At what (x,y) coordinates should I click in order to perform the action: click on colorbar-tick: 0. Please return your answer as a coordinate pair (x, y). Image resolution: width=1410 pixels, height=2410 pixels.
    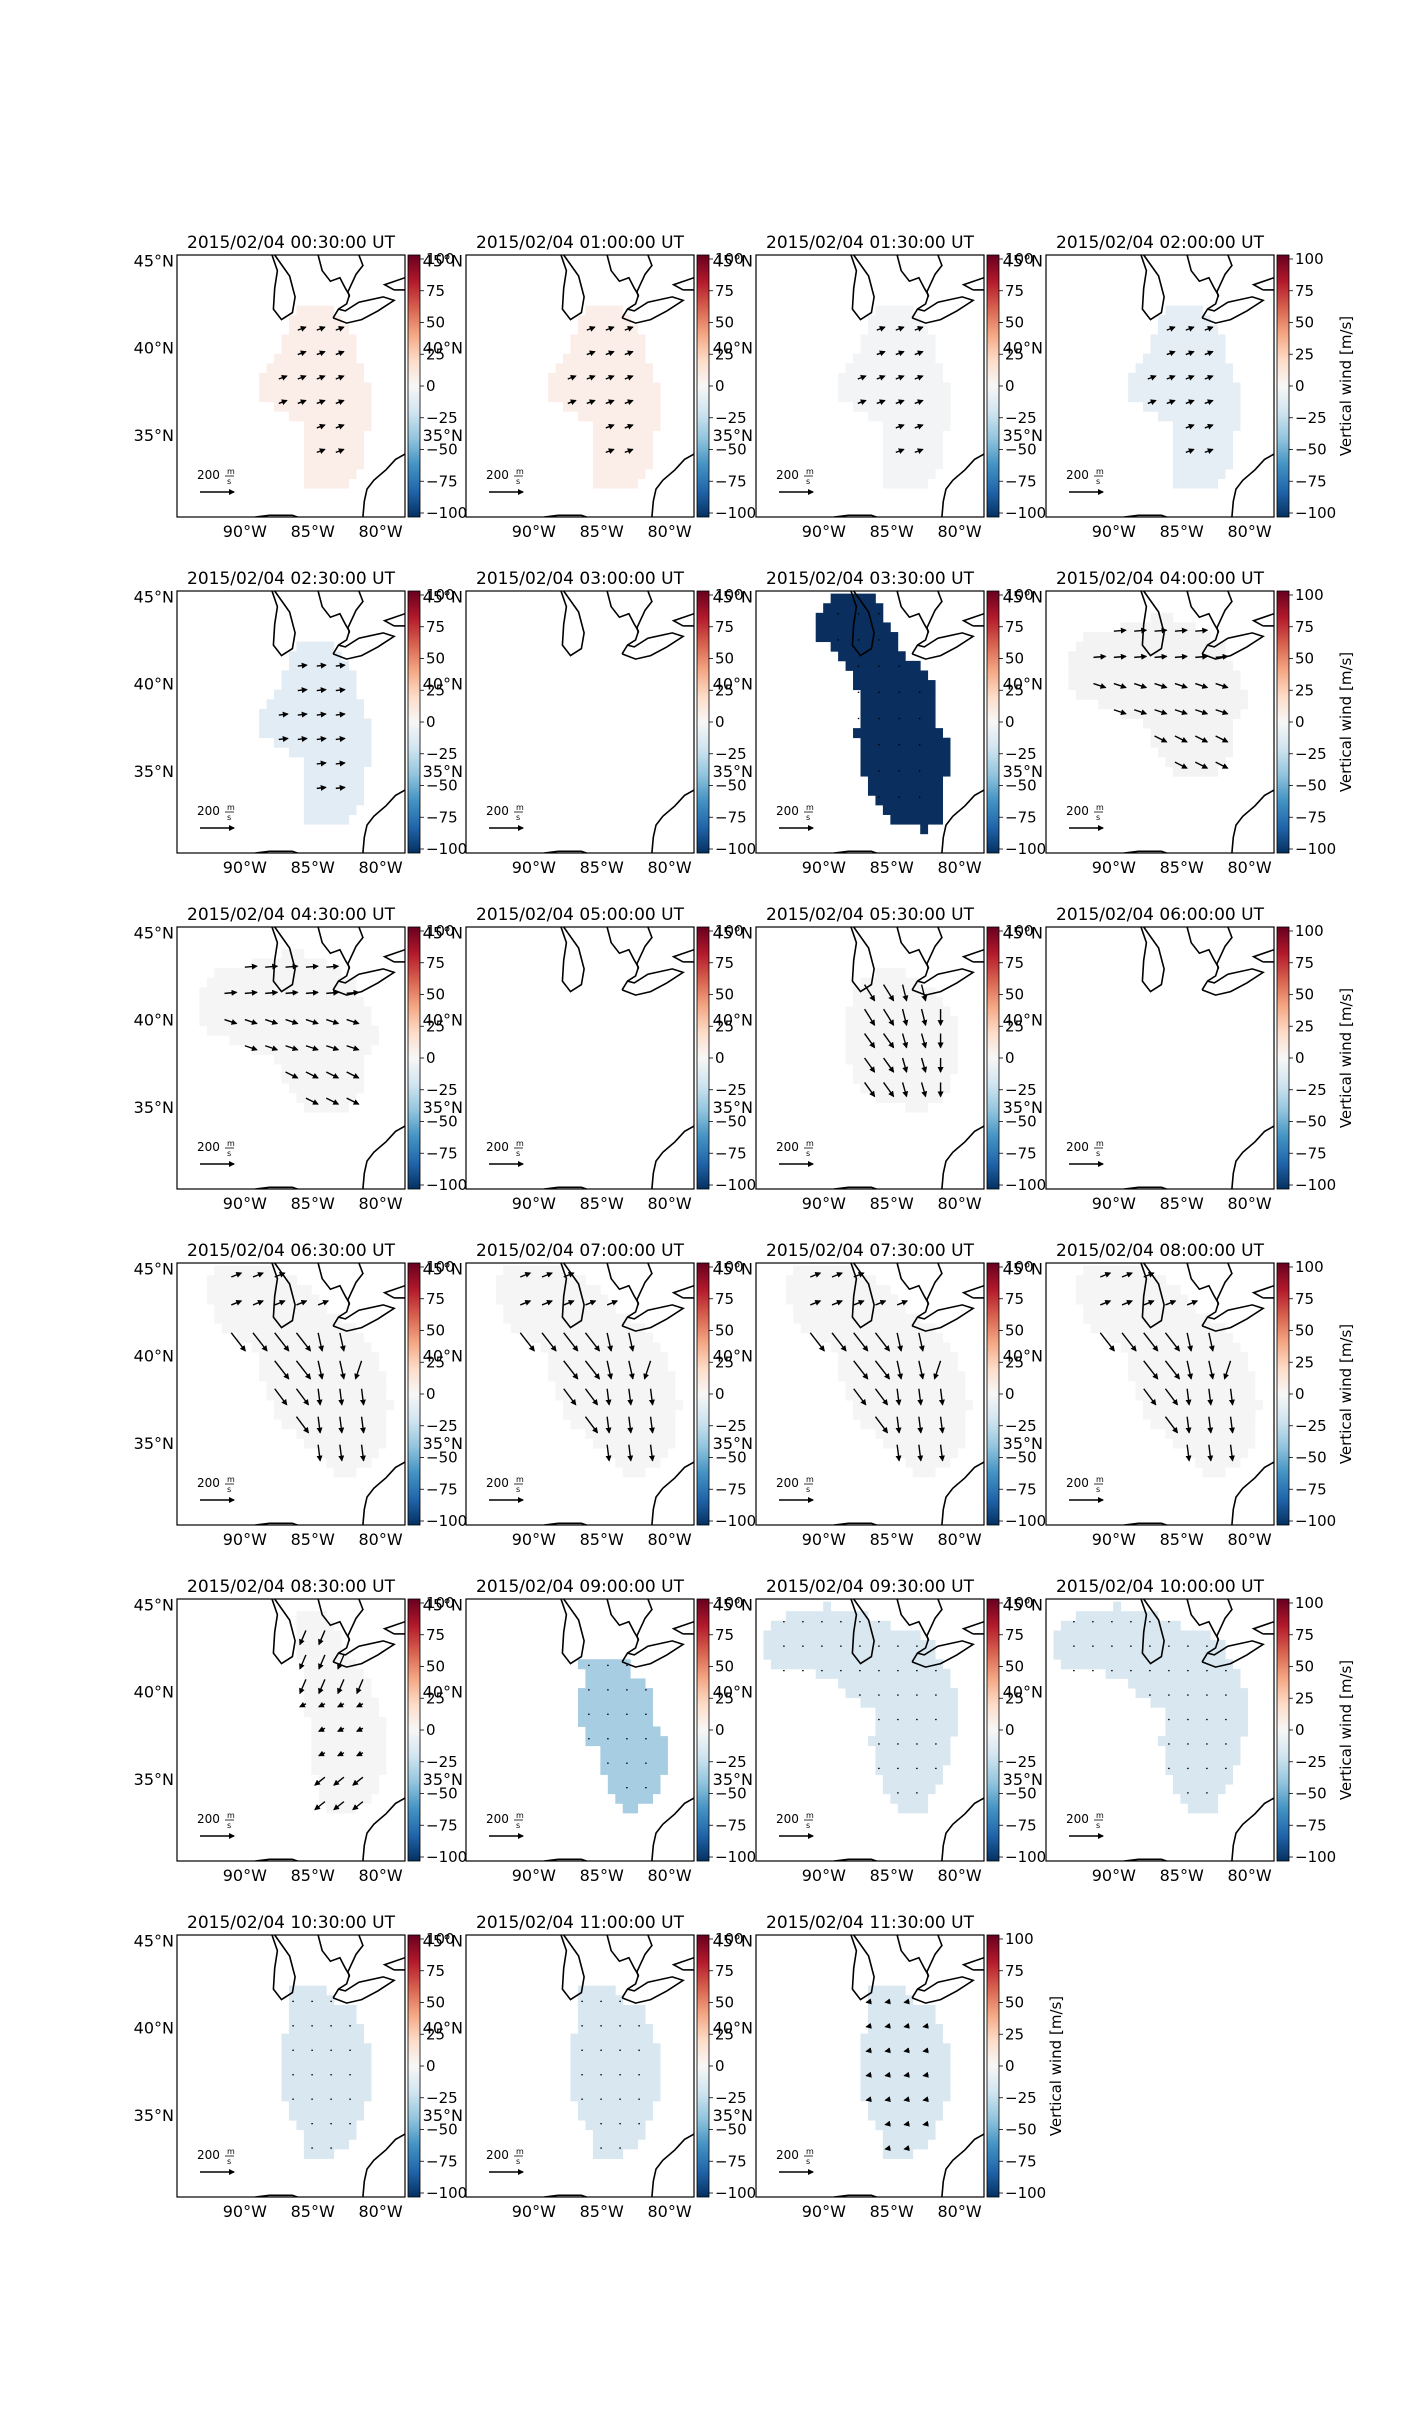
    Looking at the image, I should click on (1010, 722).